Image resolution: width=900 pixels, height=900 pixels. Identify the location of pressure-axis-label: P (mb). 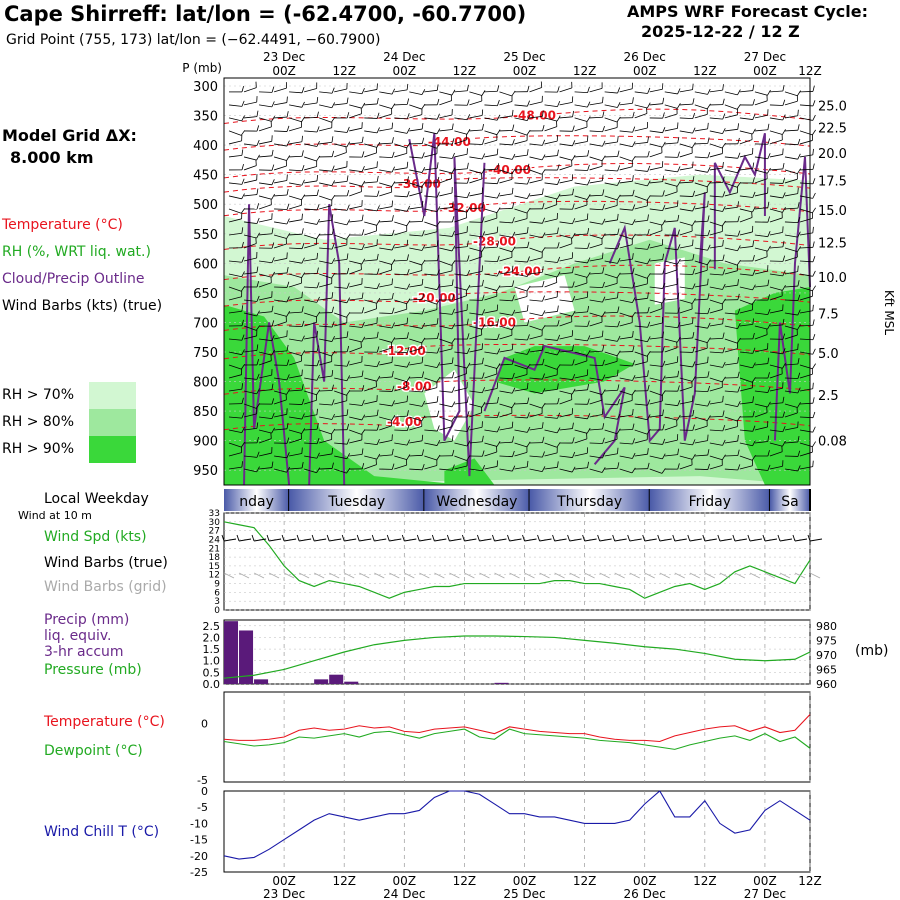
(202, 68).